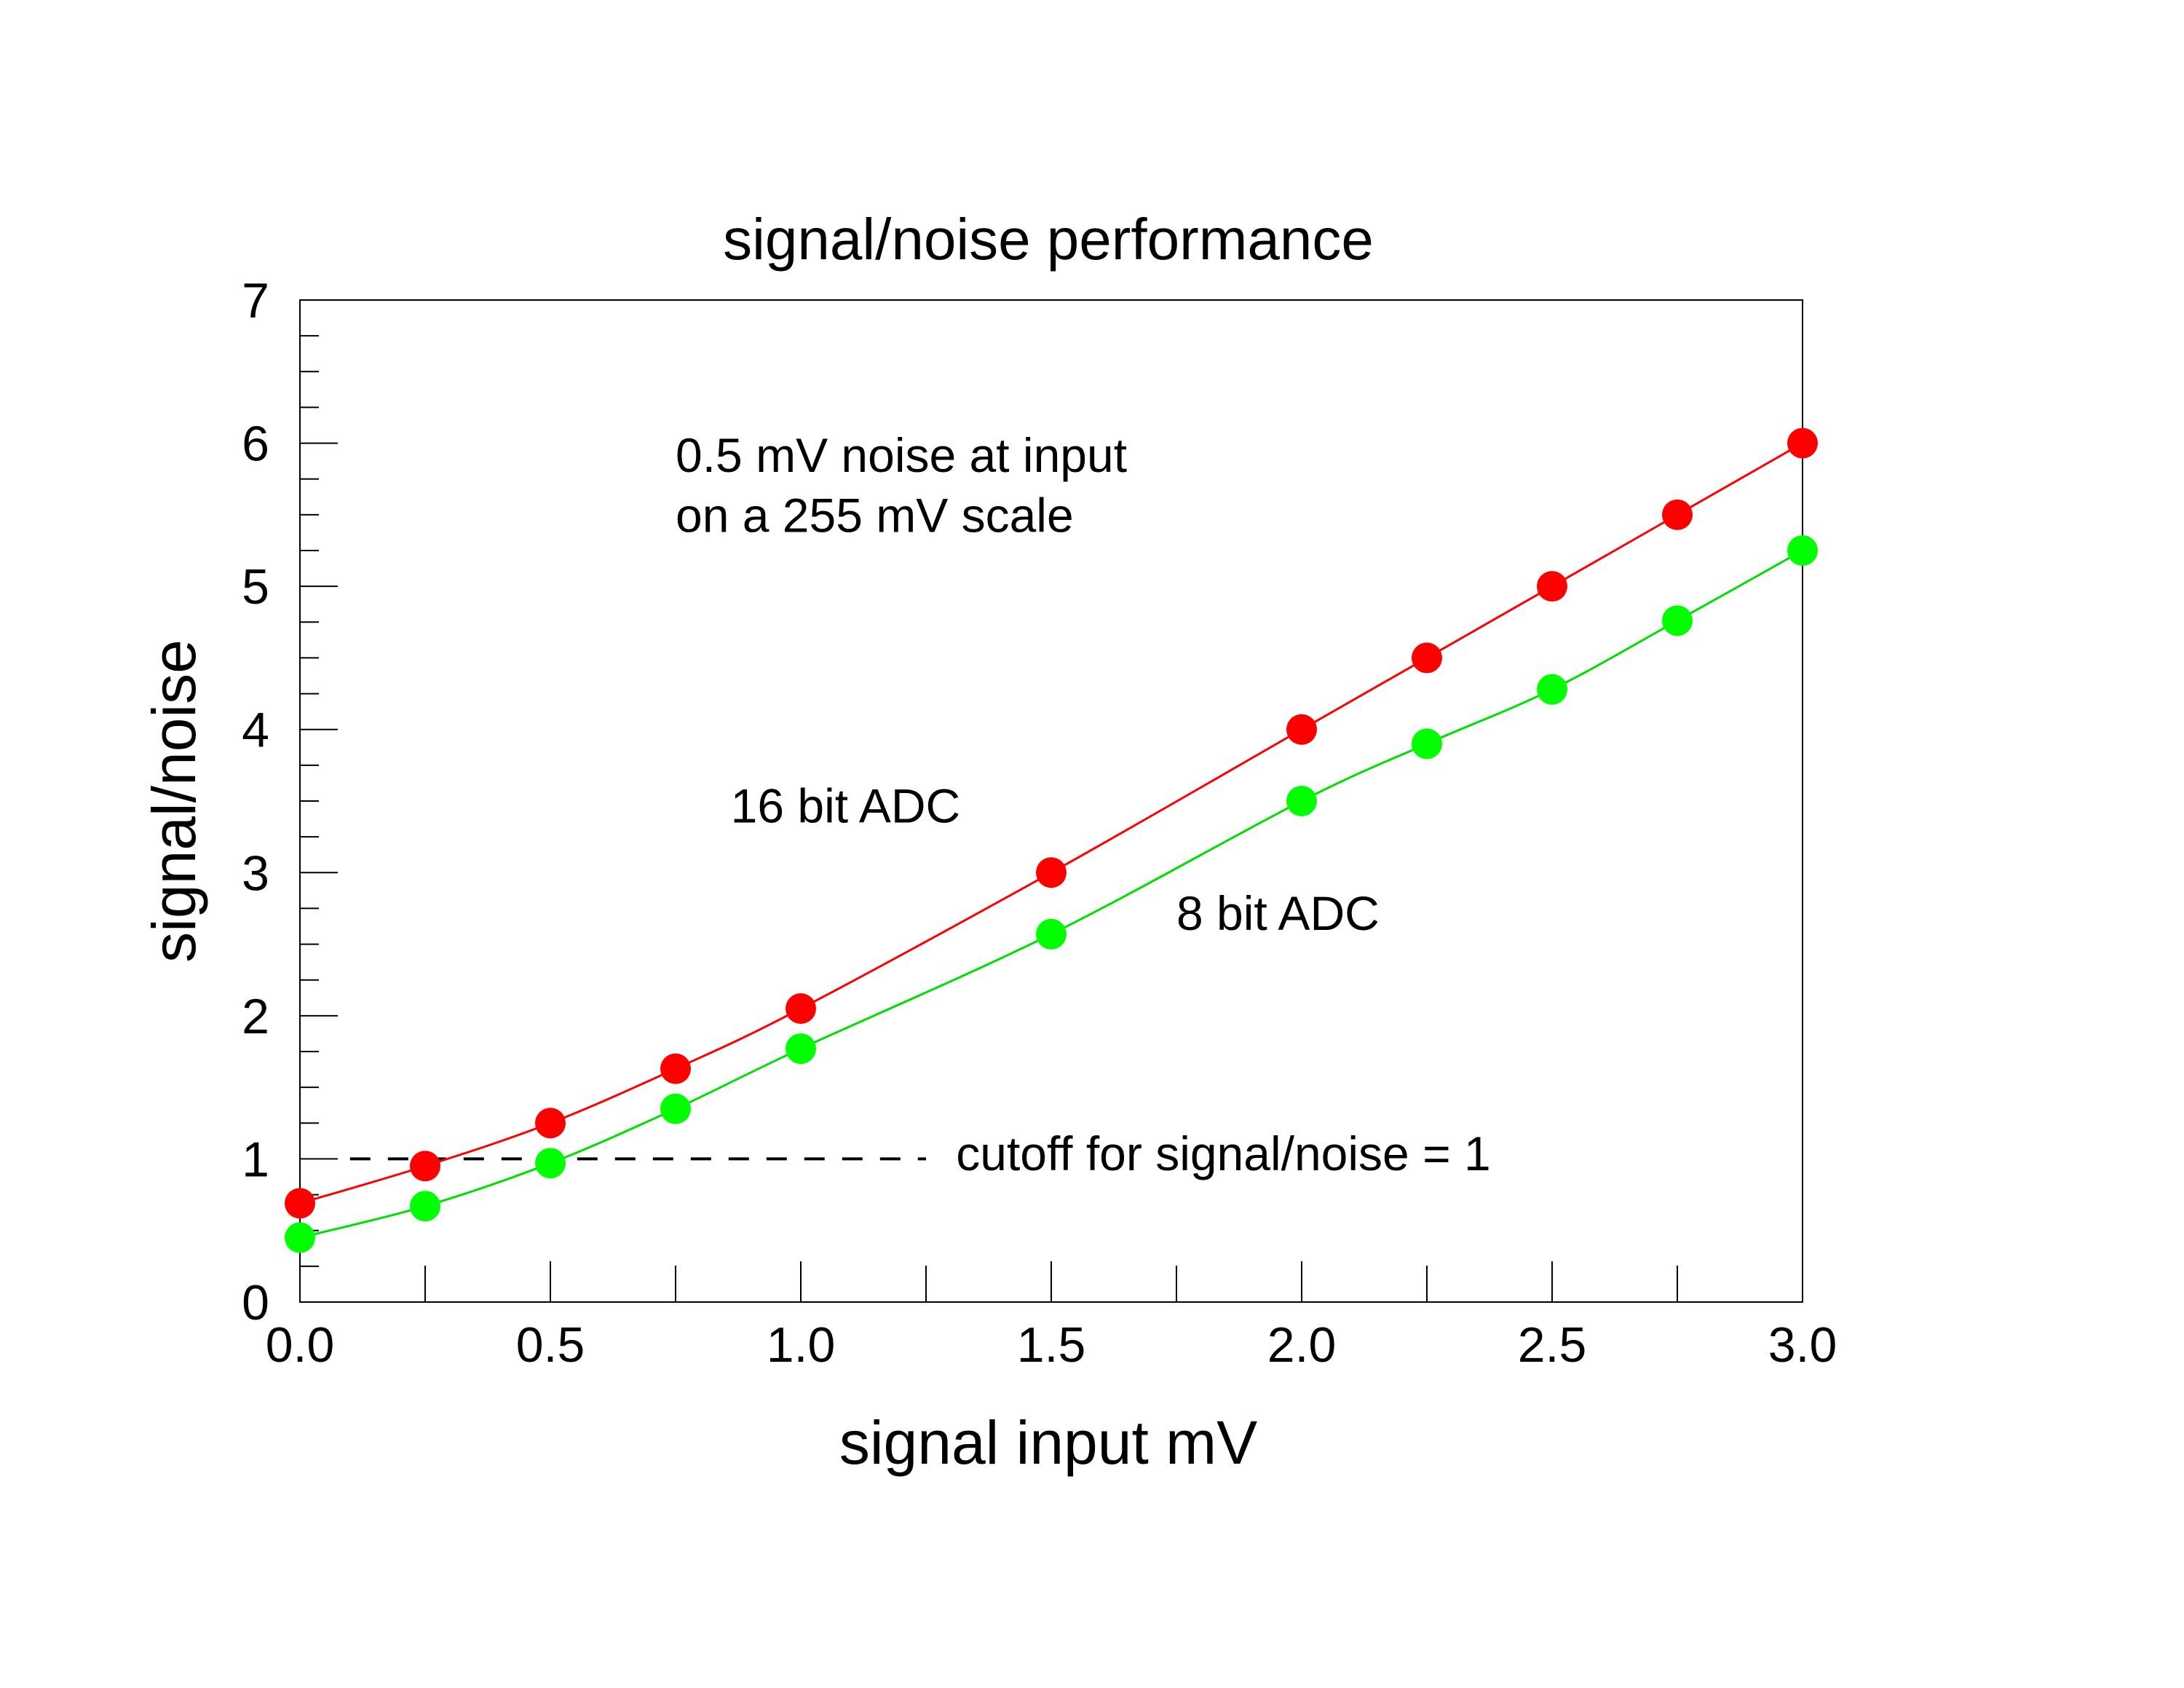 The image size is (2184, 1688). I want to click on annotation: 16 bit ADC, so click(845, 805).